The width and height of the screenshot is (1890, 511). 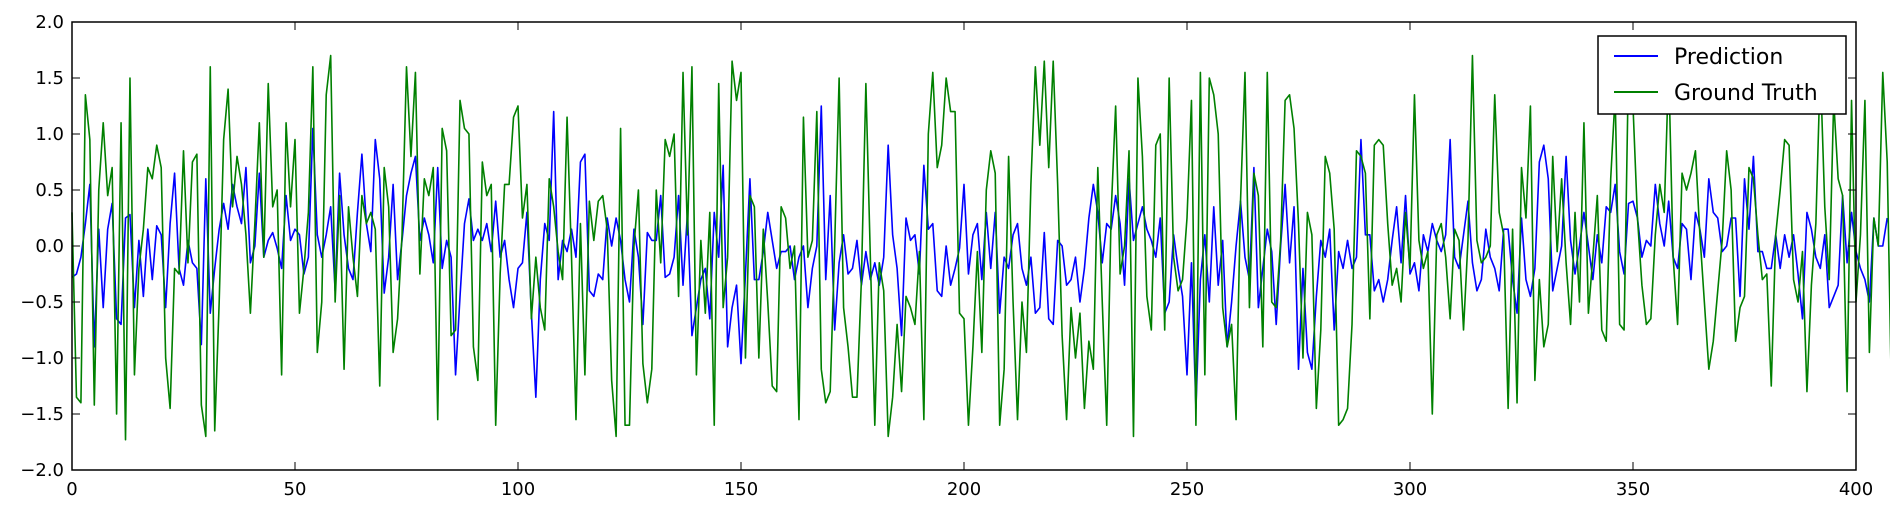 I want to click on x-tick-label: 100, so click(x=518, y=489).